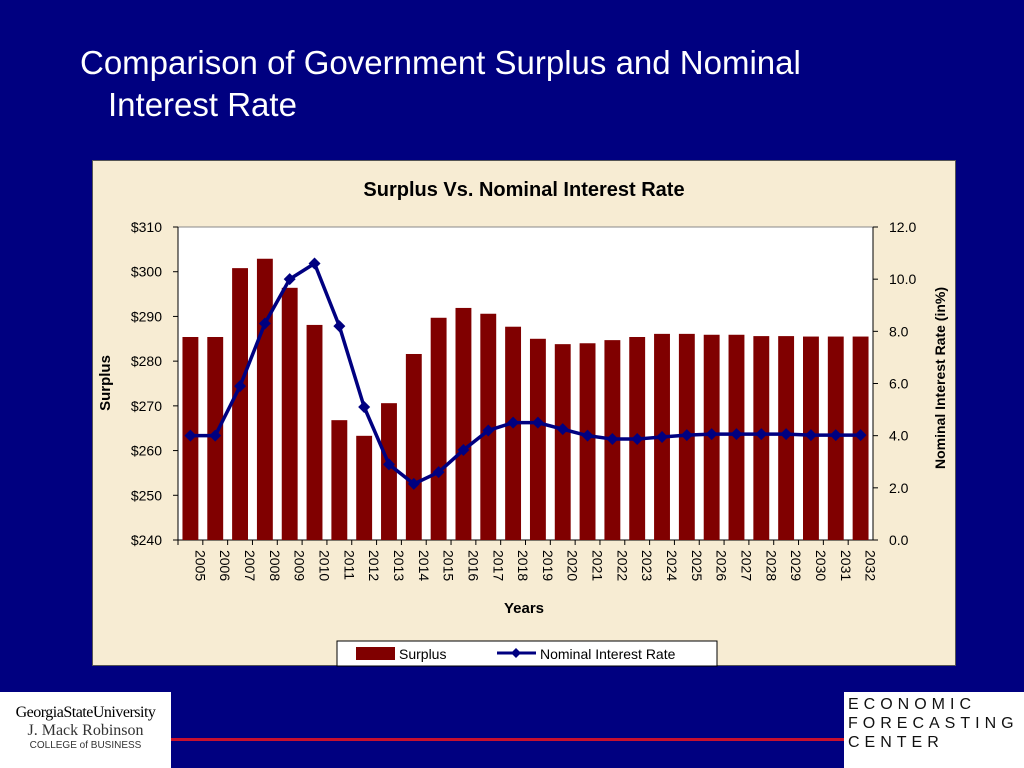 Image resolution: width=1024 pixels, height=768 pixels. Describe the element at coordinates (796, 565) in the screenshot. I see `x-tick-label: 2029` at that location.